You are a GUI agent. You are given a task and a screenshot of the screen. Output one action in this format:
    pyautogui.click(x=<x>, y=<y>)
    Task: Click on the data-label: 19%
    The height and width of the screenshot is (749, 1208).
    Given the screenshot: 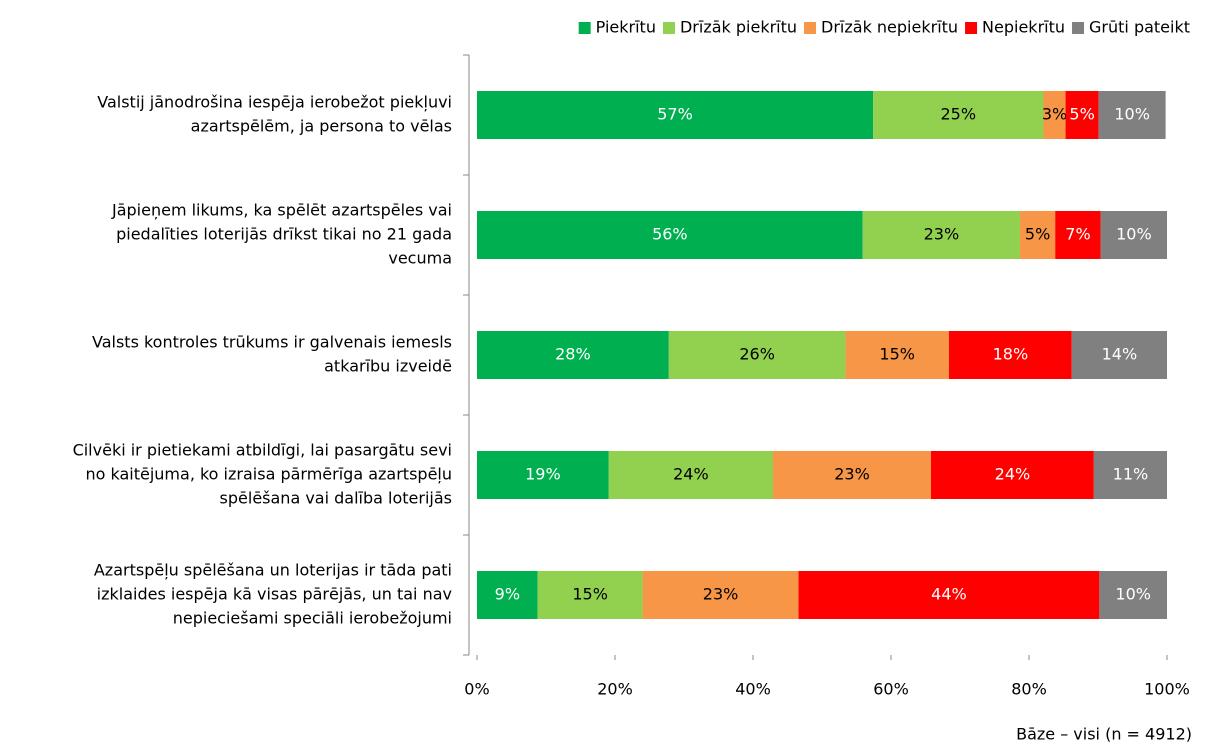 What is the action you would take?
    pyautogui.click(x=543, y=474)
    